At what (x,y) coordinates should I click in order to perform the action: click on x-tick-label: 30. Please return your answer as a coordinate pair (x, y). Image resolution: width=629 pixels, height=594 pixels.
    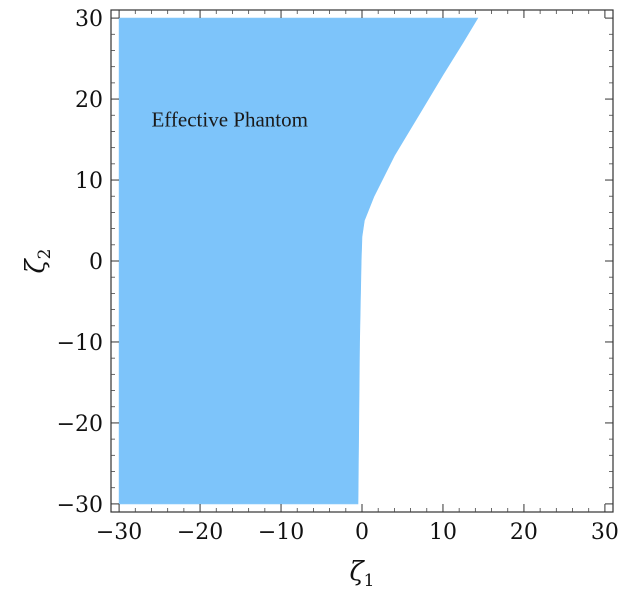
    Looking at the image, I should click on (605, 532).